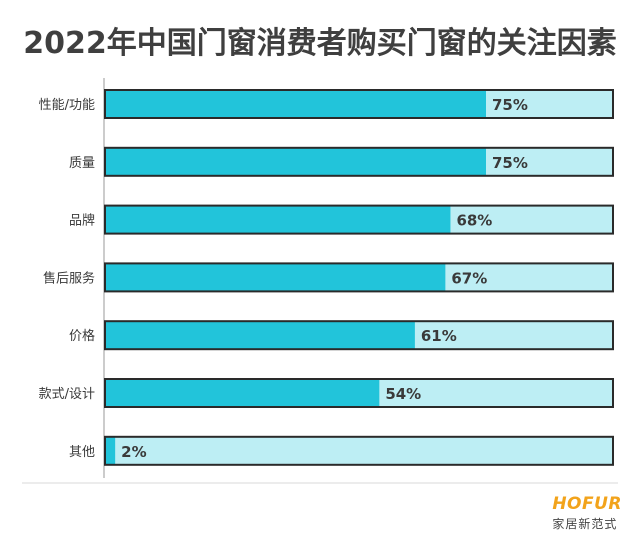 The image size is (640, 544). What do you see at coordinates (67, 105) in the screenshot?
I see `category-label: 性能/功能` at bounding box center [67, 105].